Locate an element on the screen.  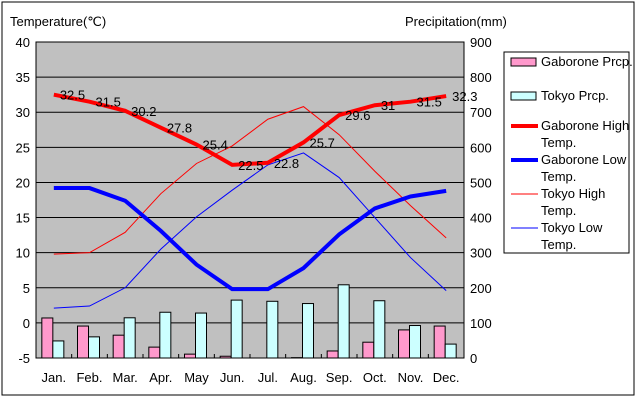
x-tick-label: Sep. is located at coordinates (339, 377).